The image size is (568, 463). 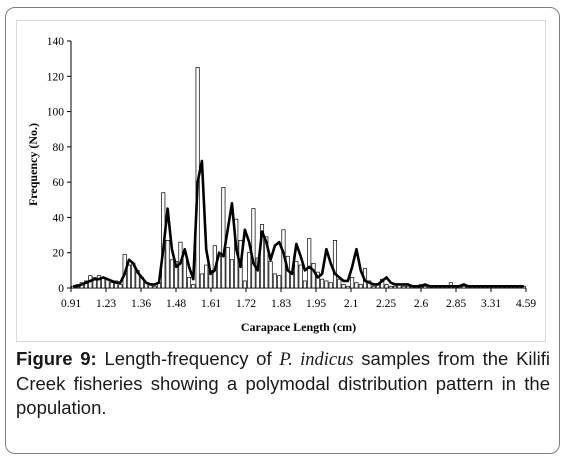 I want to click on x-axis-title: Carapace Length (cm), so click(x=298, y=327).